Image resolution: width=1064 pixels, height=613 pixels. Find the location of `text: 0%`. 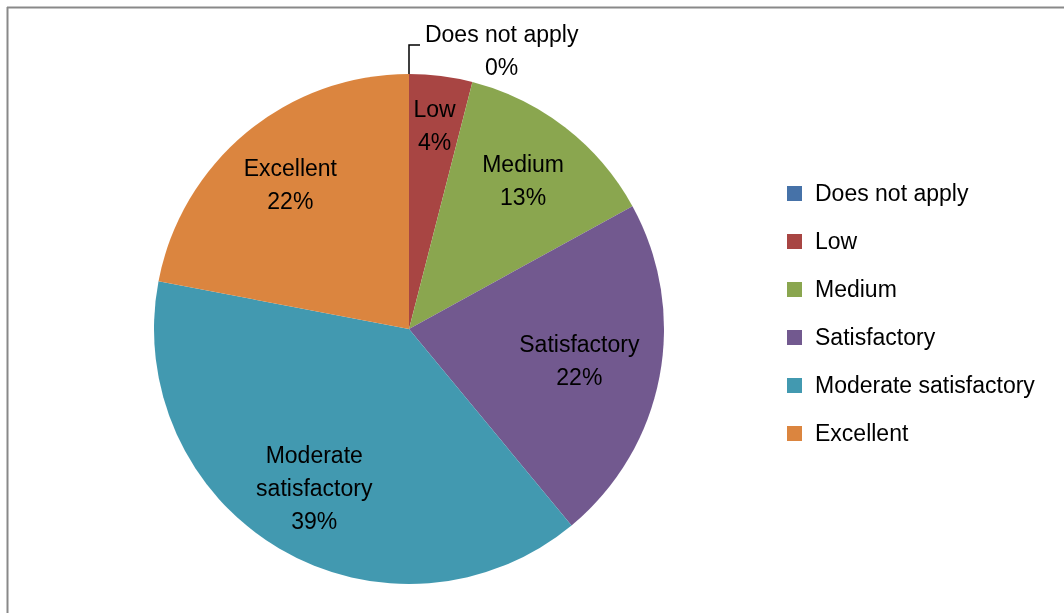

text: 0% is located at coordinates (502, 66).